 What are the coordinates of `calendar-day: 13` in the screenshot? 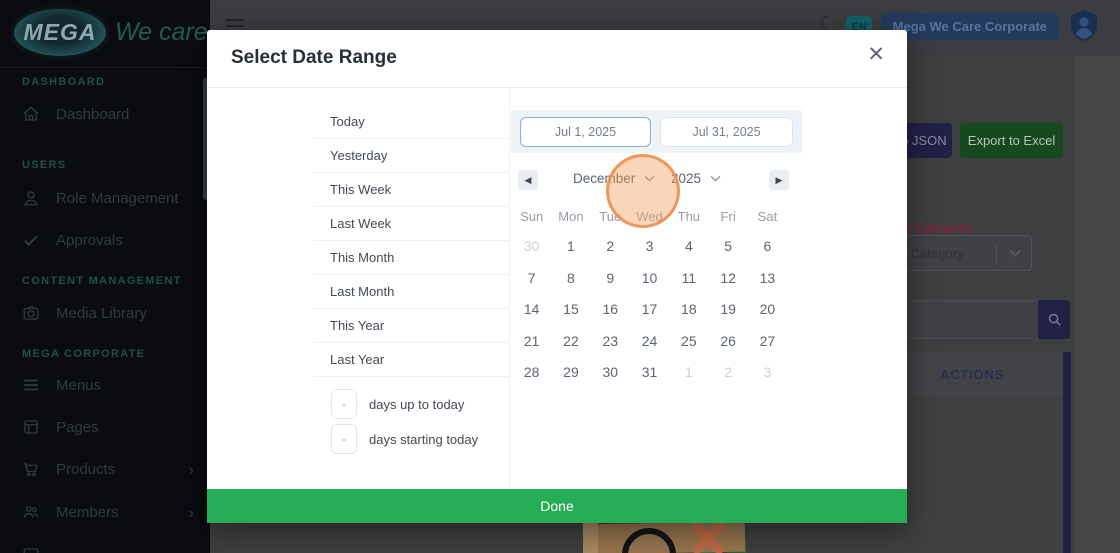 It's located at (767, 277).